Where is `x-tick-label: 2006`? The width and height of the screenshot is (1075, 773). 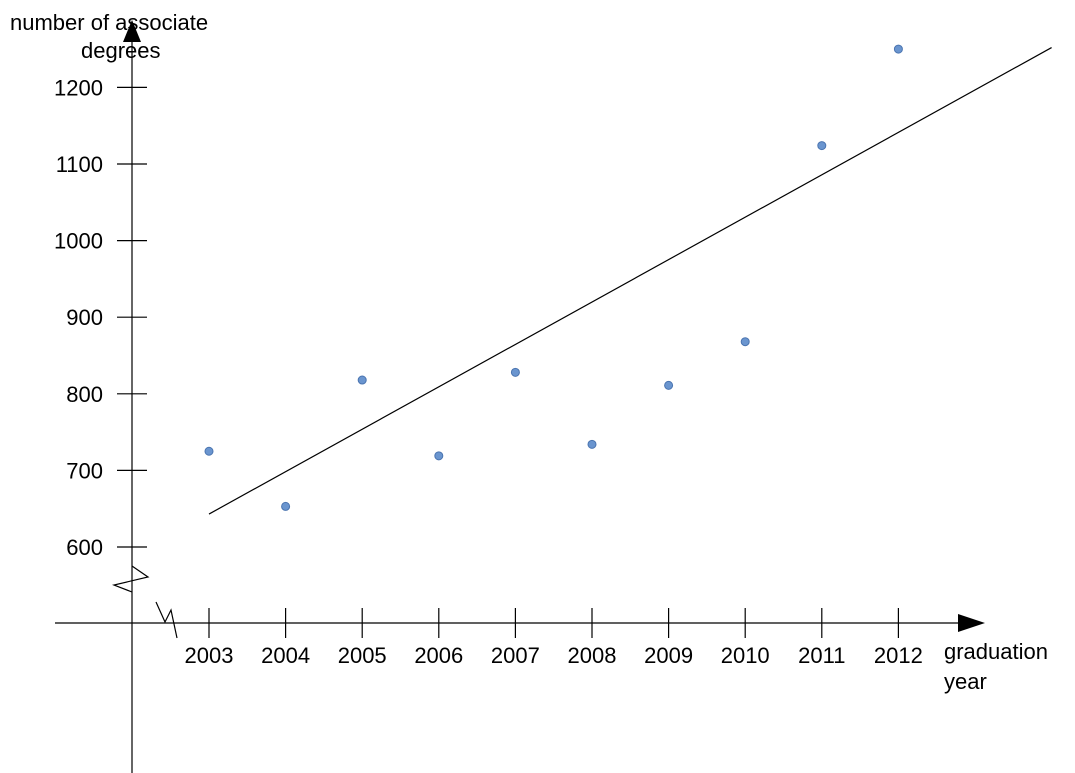 x-tick-label: 2006 is located at coordinates (438, 655).